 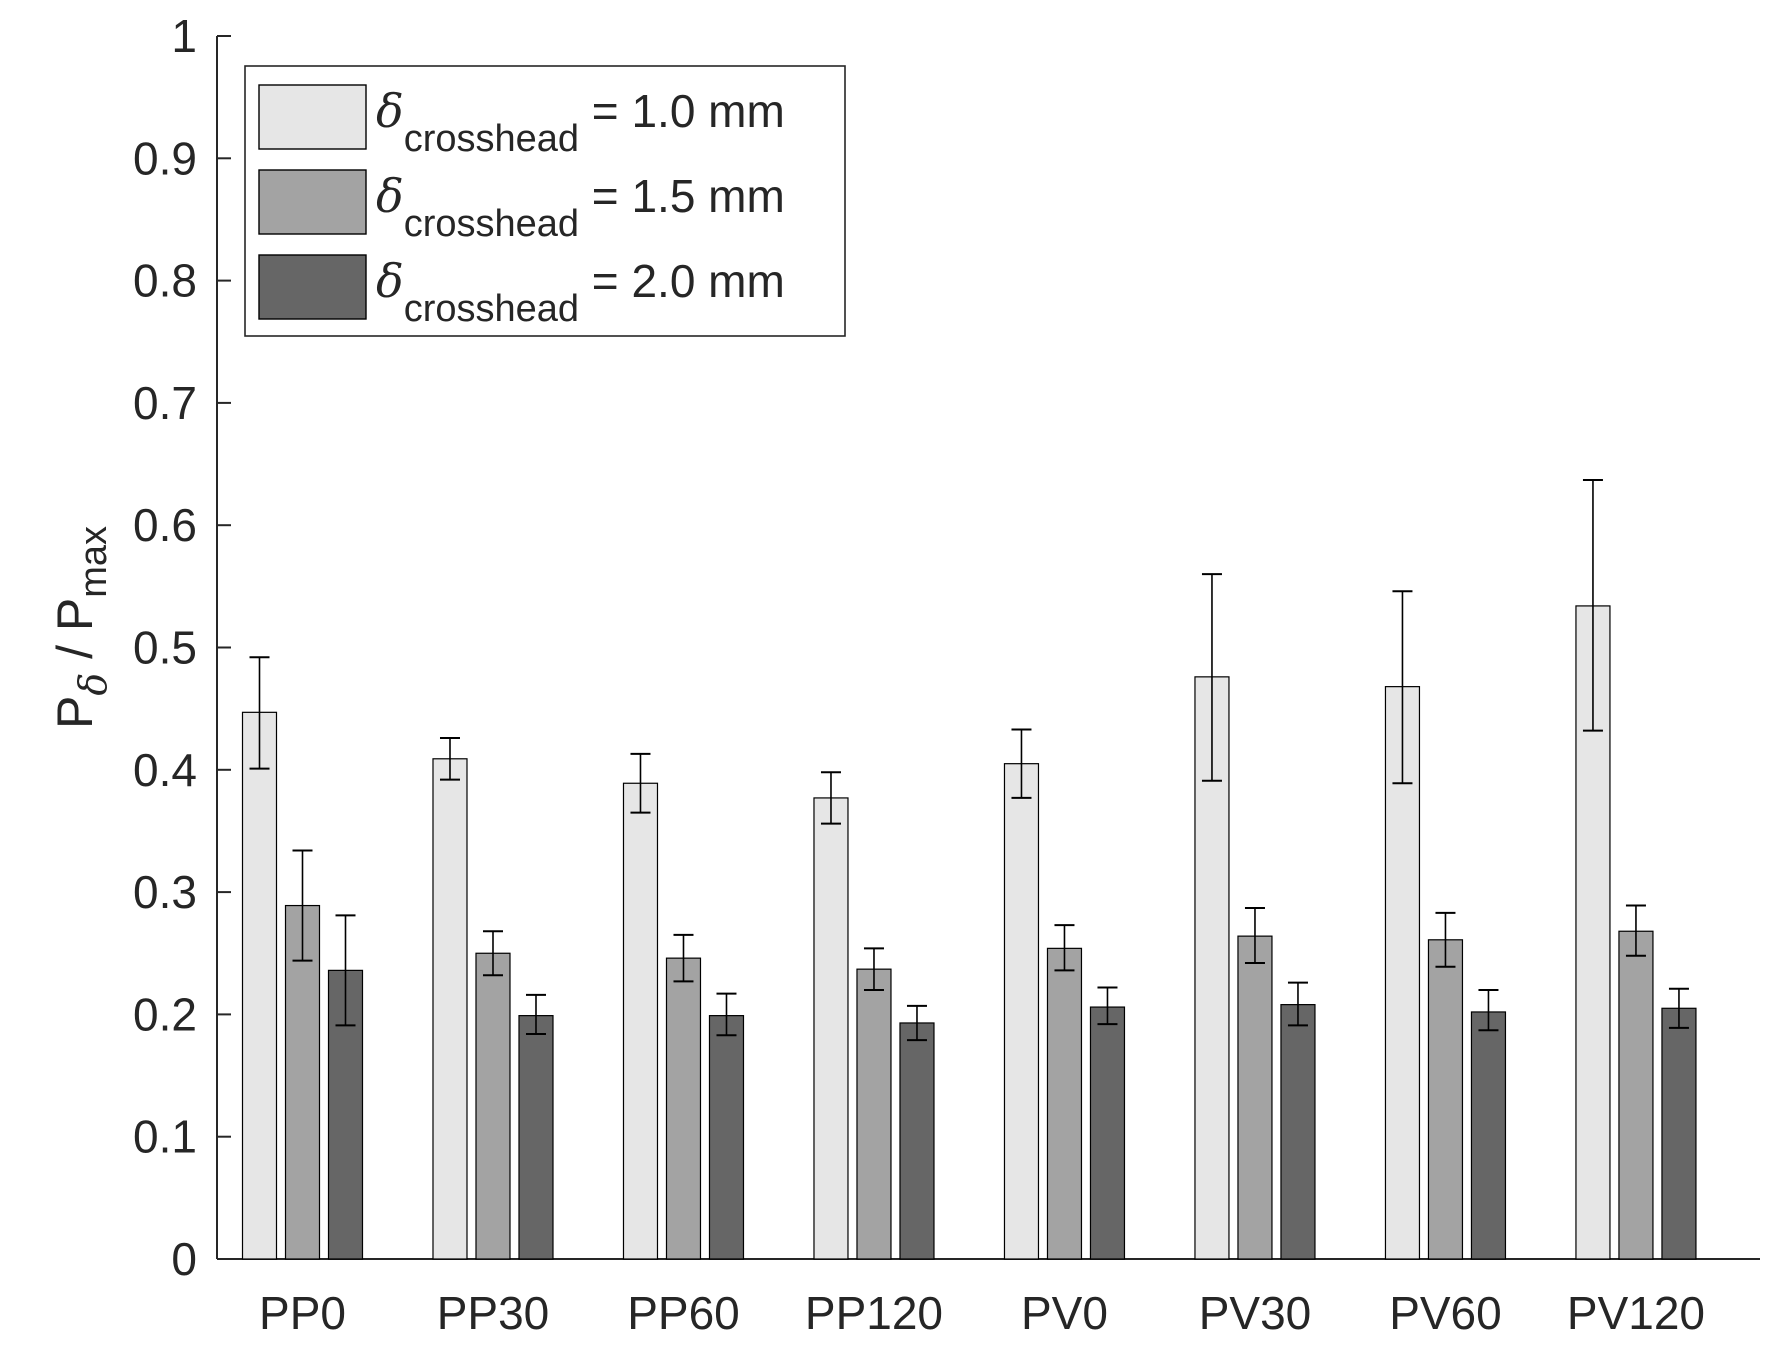 I want to click on x-axis: PP0 PP30 PP60 PP120 PV0 PV30 PV60 PV120, so click(x=988, y=1298).